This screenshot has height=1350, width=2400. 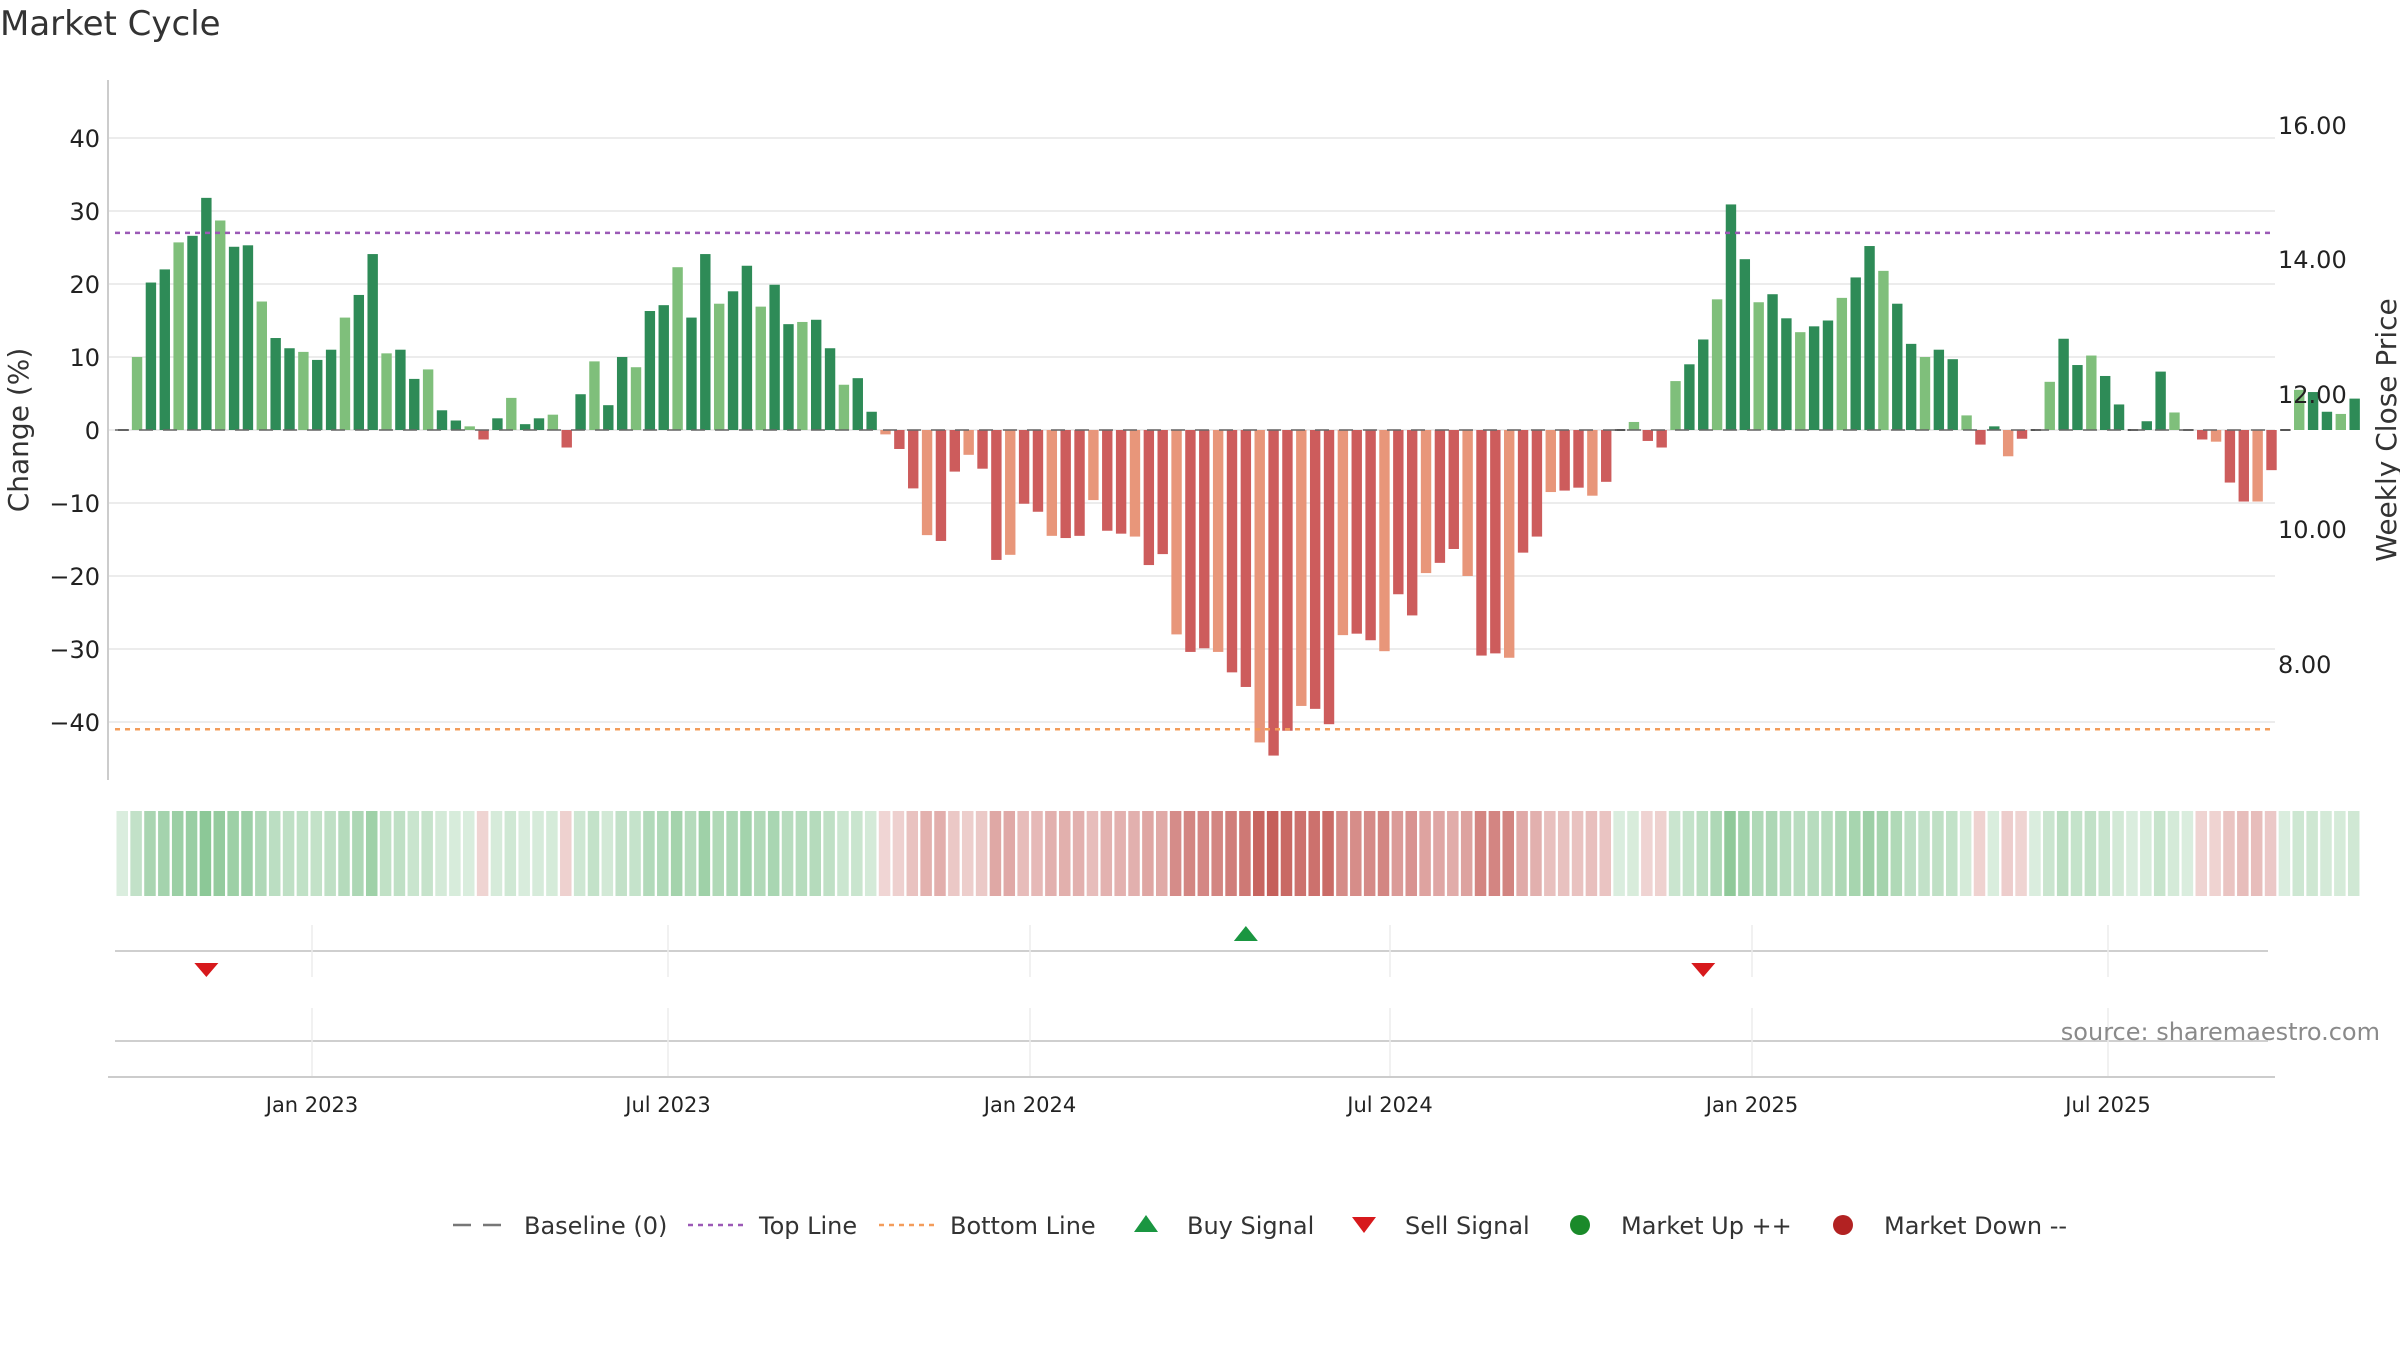 I want to click on heatmap-strip, so click(x=1238, y=853).